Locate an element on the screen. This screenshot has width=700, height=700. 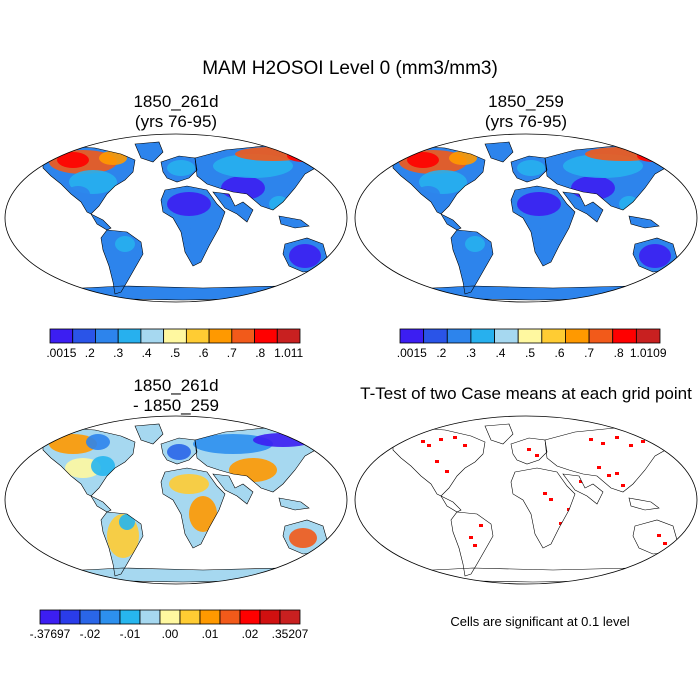
cb2-tick-label: .8 is located at coordinates (619, 353).